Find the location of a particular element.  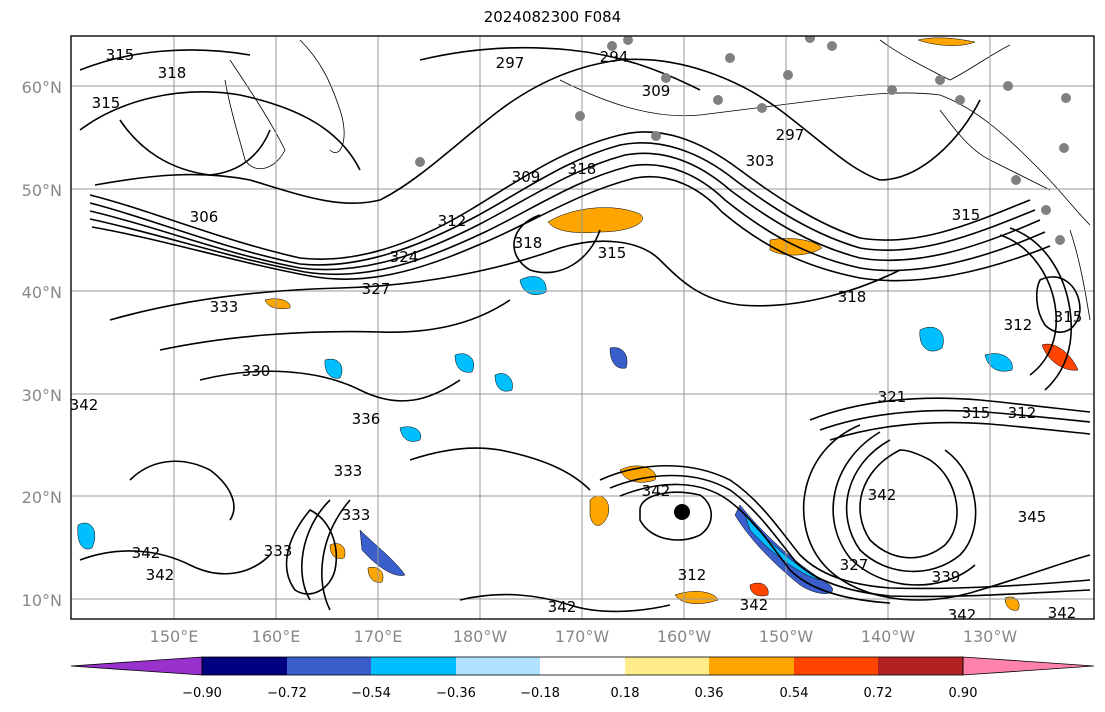

lon-label: 140°W is located at coordinates (888, 636).